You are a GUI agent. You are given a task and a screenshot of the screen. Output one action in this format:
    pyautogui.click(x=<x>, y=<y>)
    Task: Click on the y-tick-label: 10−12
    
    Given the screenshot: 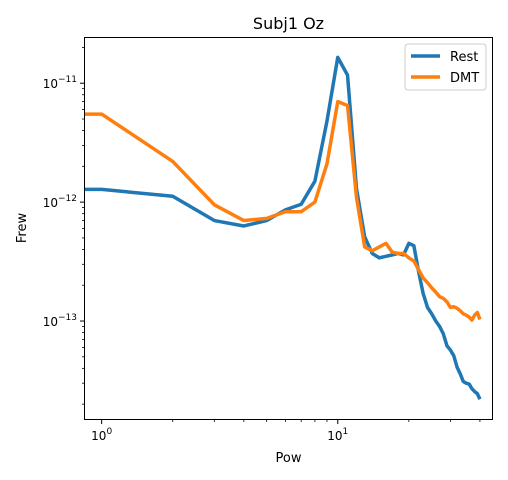 What is the action you would take?
    pyautogui.click(x=60, y=202)
    